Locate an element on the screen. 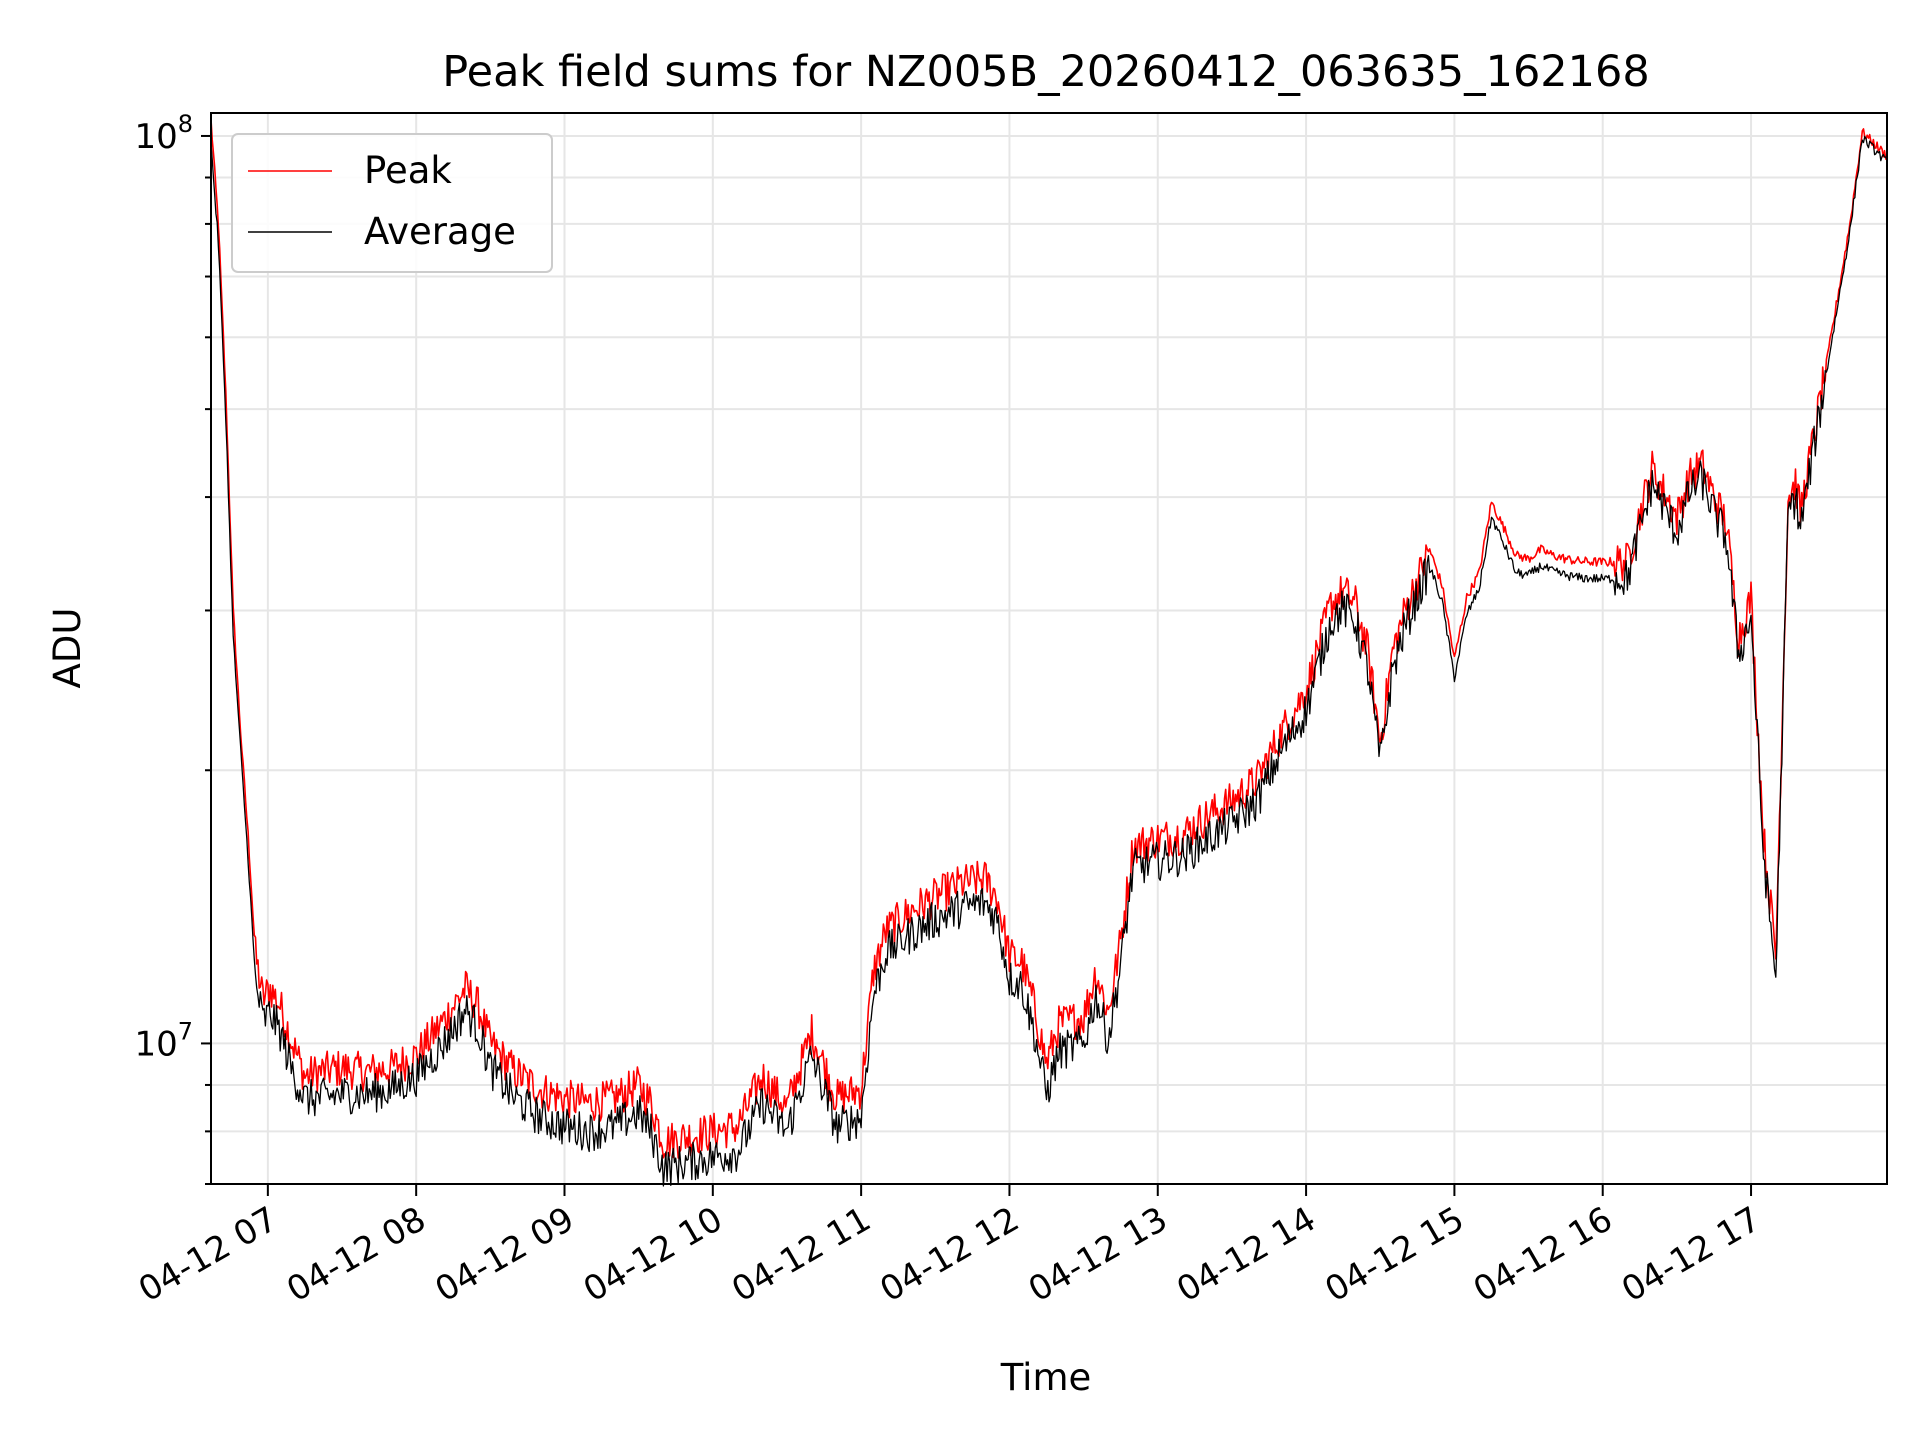  legend-label-peak: Peak is located at coordinates (408, 170).